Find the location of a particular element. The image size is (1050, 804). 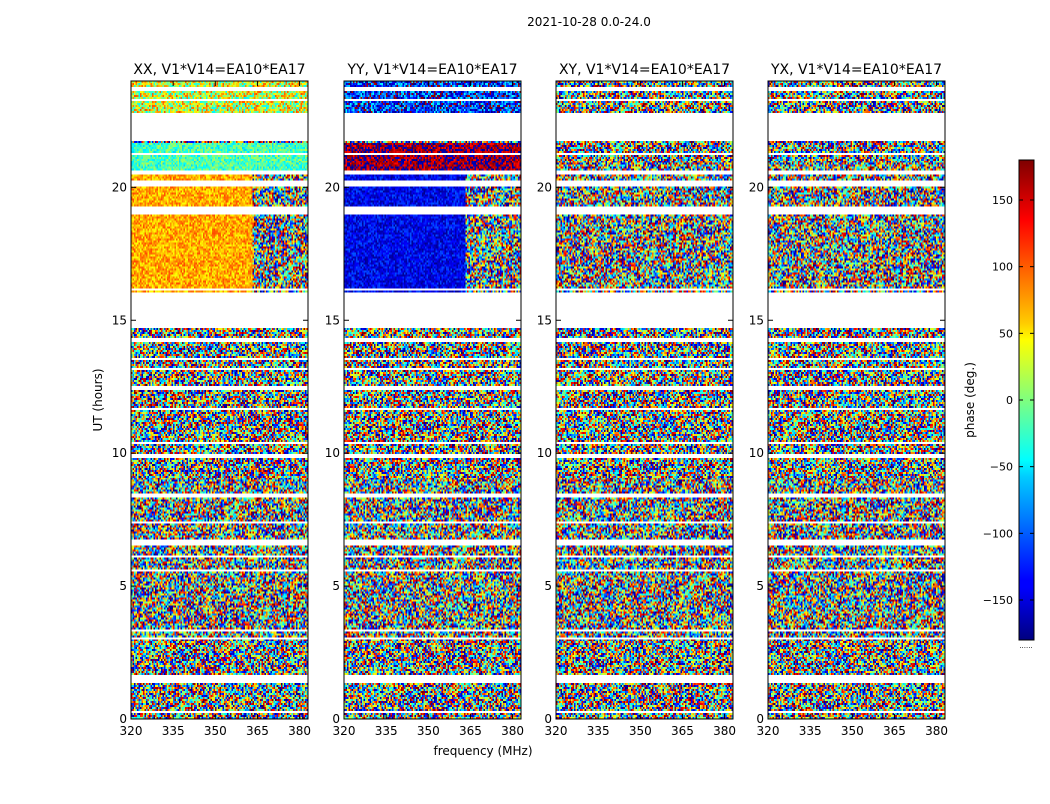

panel-title: YY, V1*V14=EA10*EA17 is located at coordinates (431, 70).